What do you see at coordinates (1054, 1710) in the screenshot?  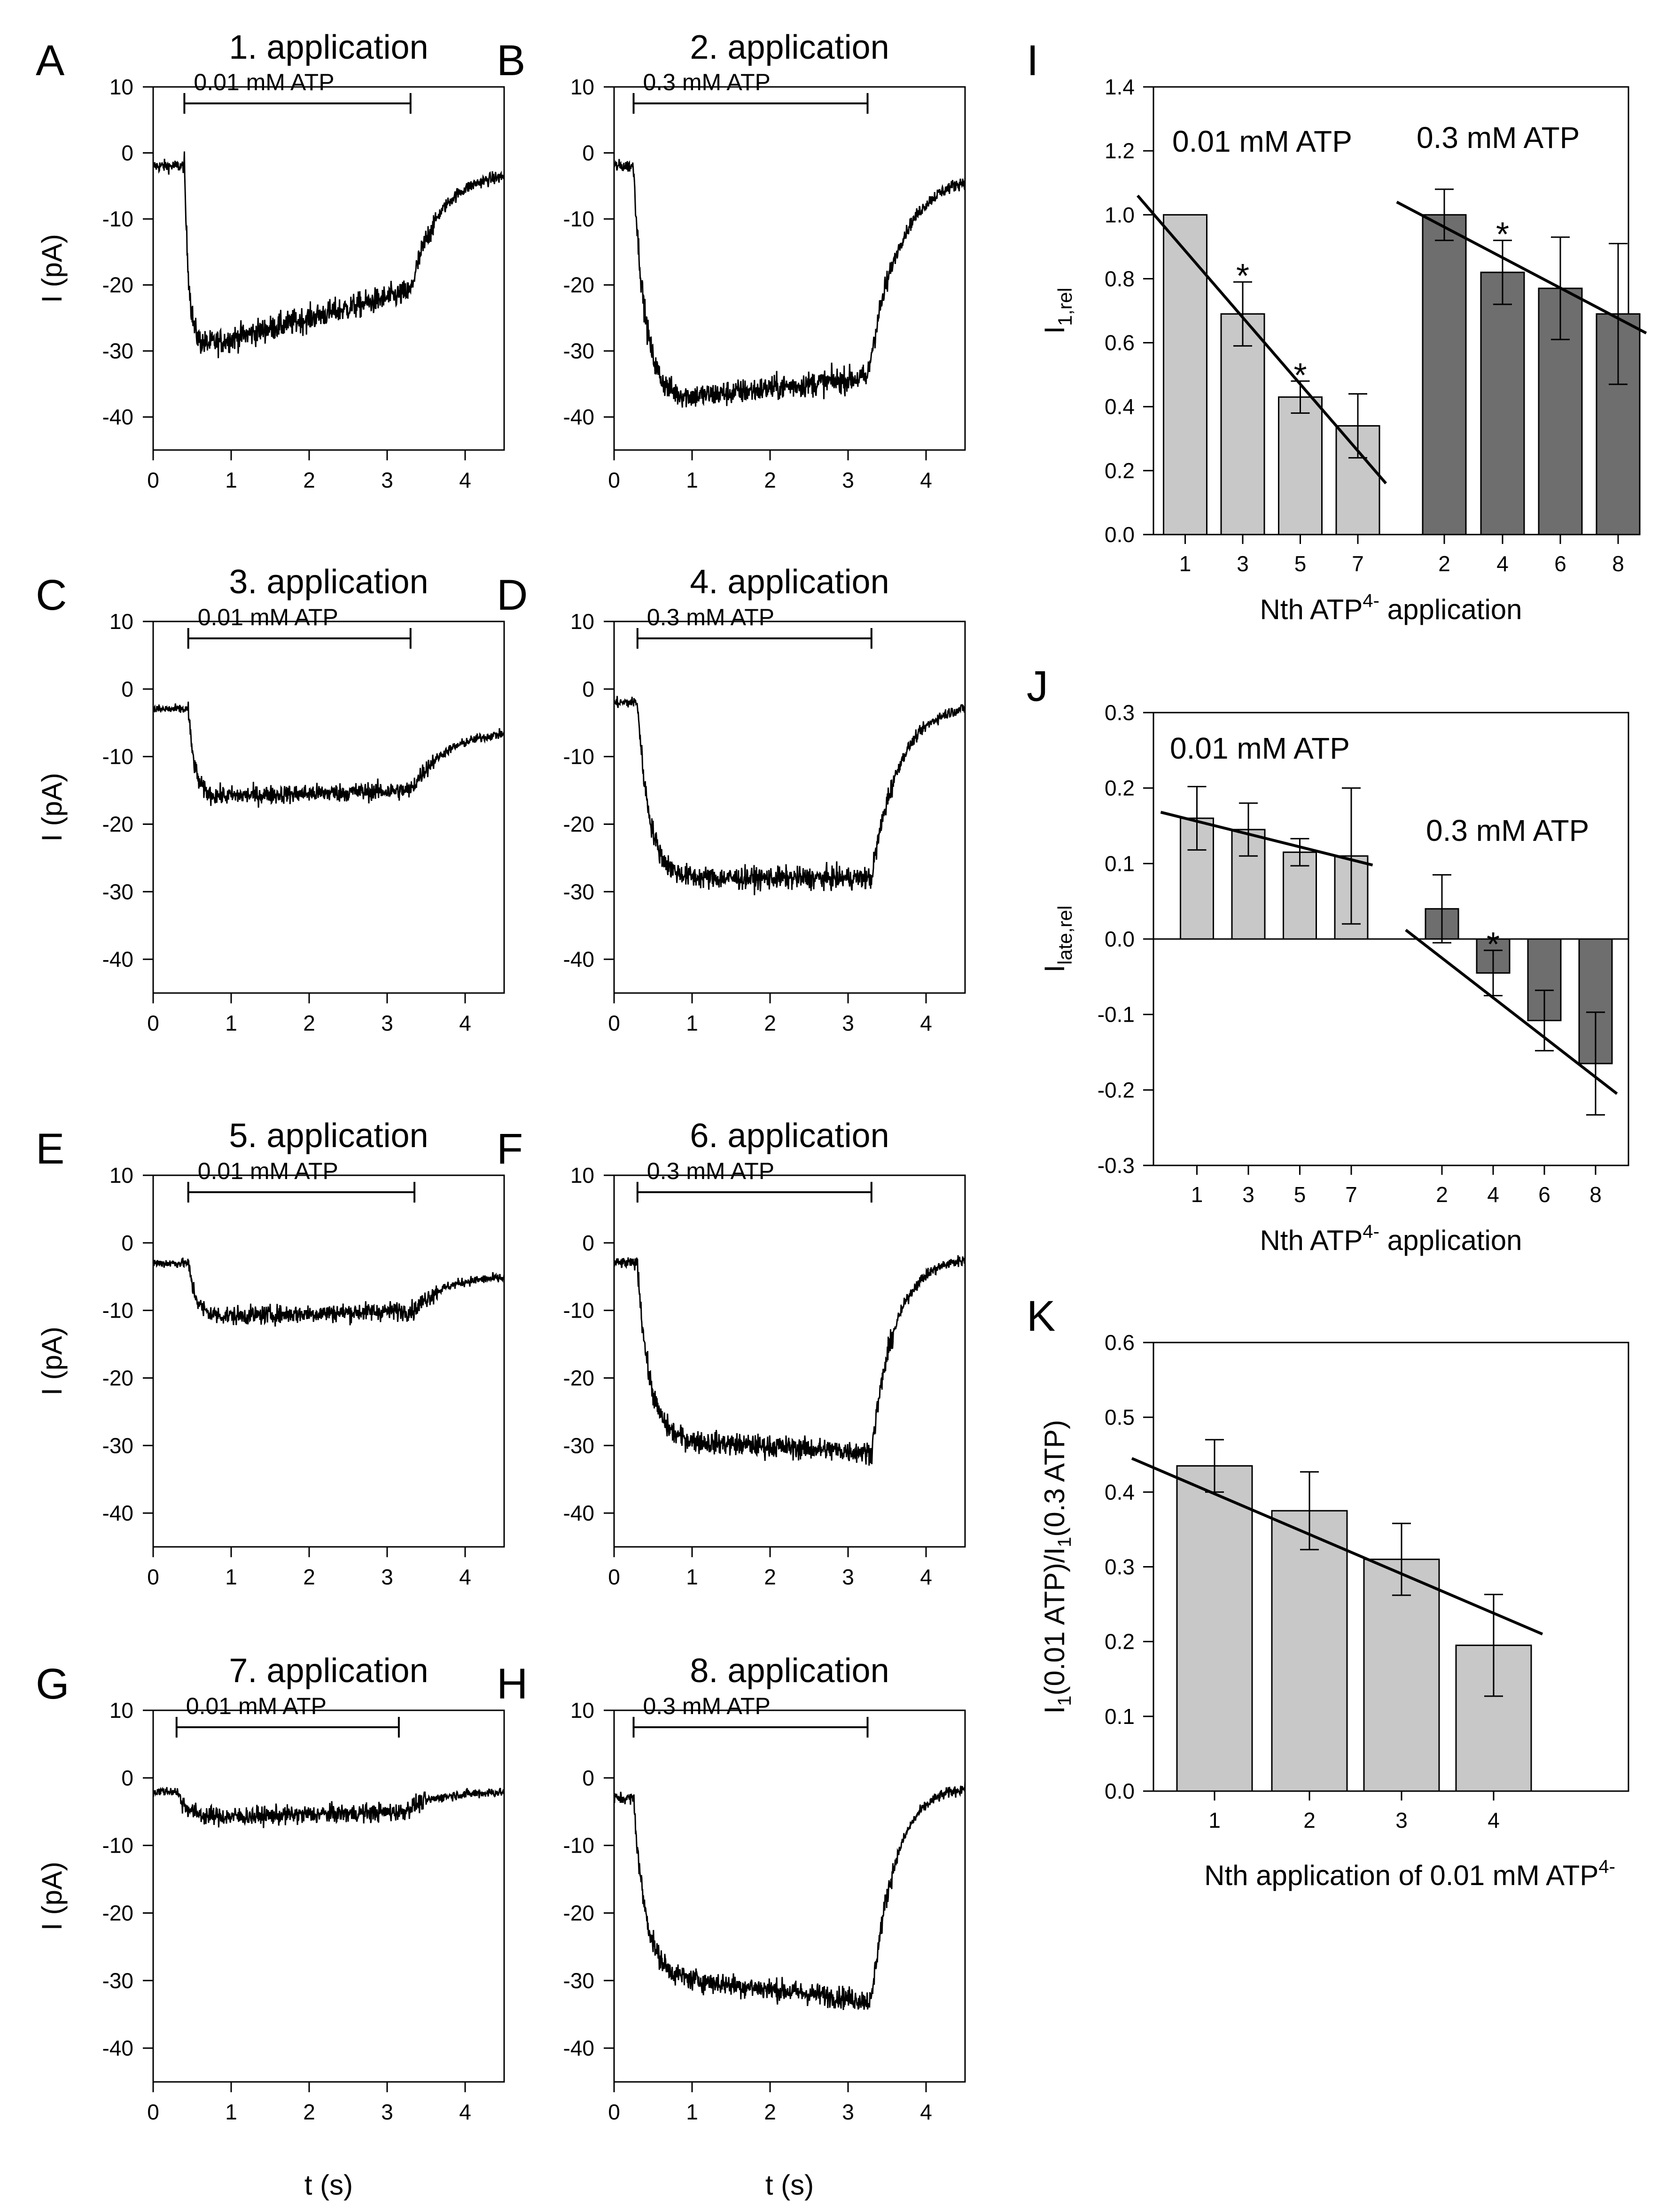 I see `y-label-part: I` at bounding box center [1054, 1710].